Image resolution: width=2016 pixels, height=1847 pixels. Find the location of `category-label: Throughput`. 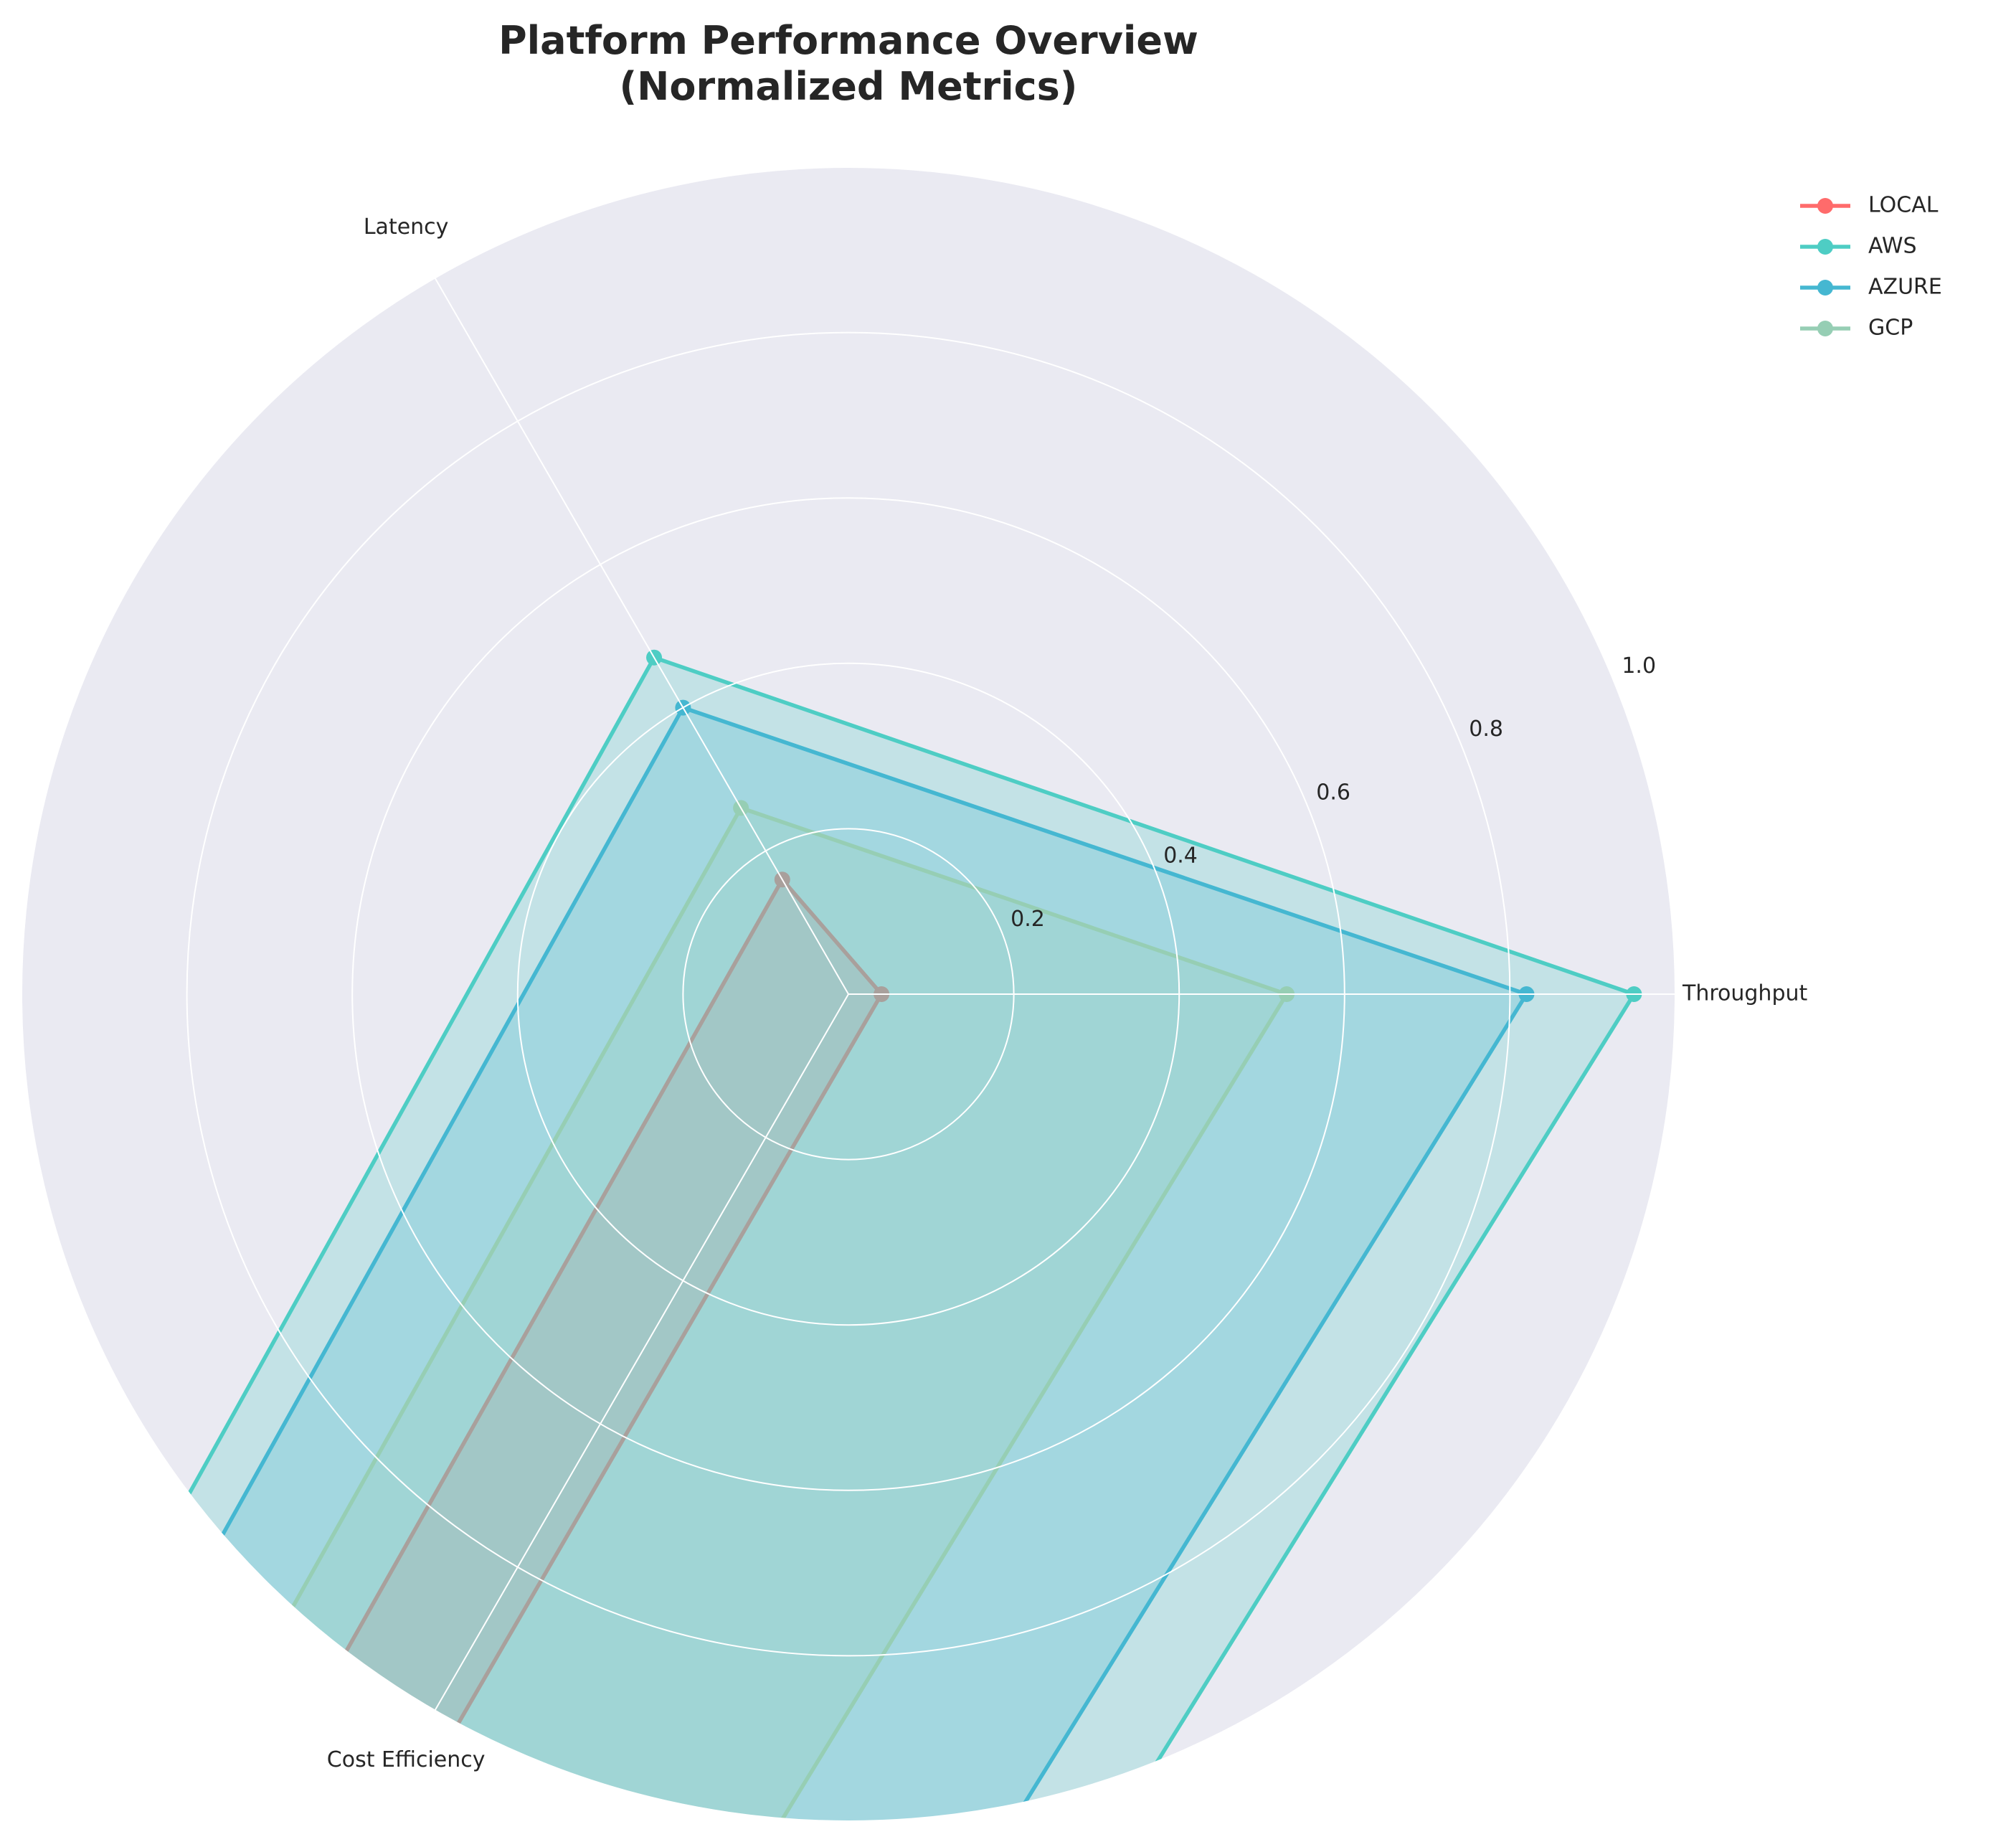

category-label: Throughput is located at coordinates (1744, 993).